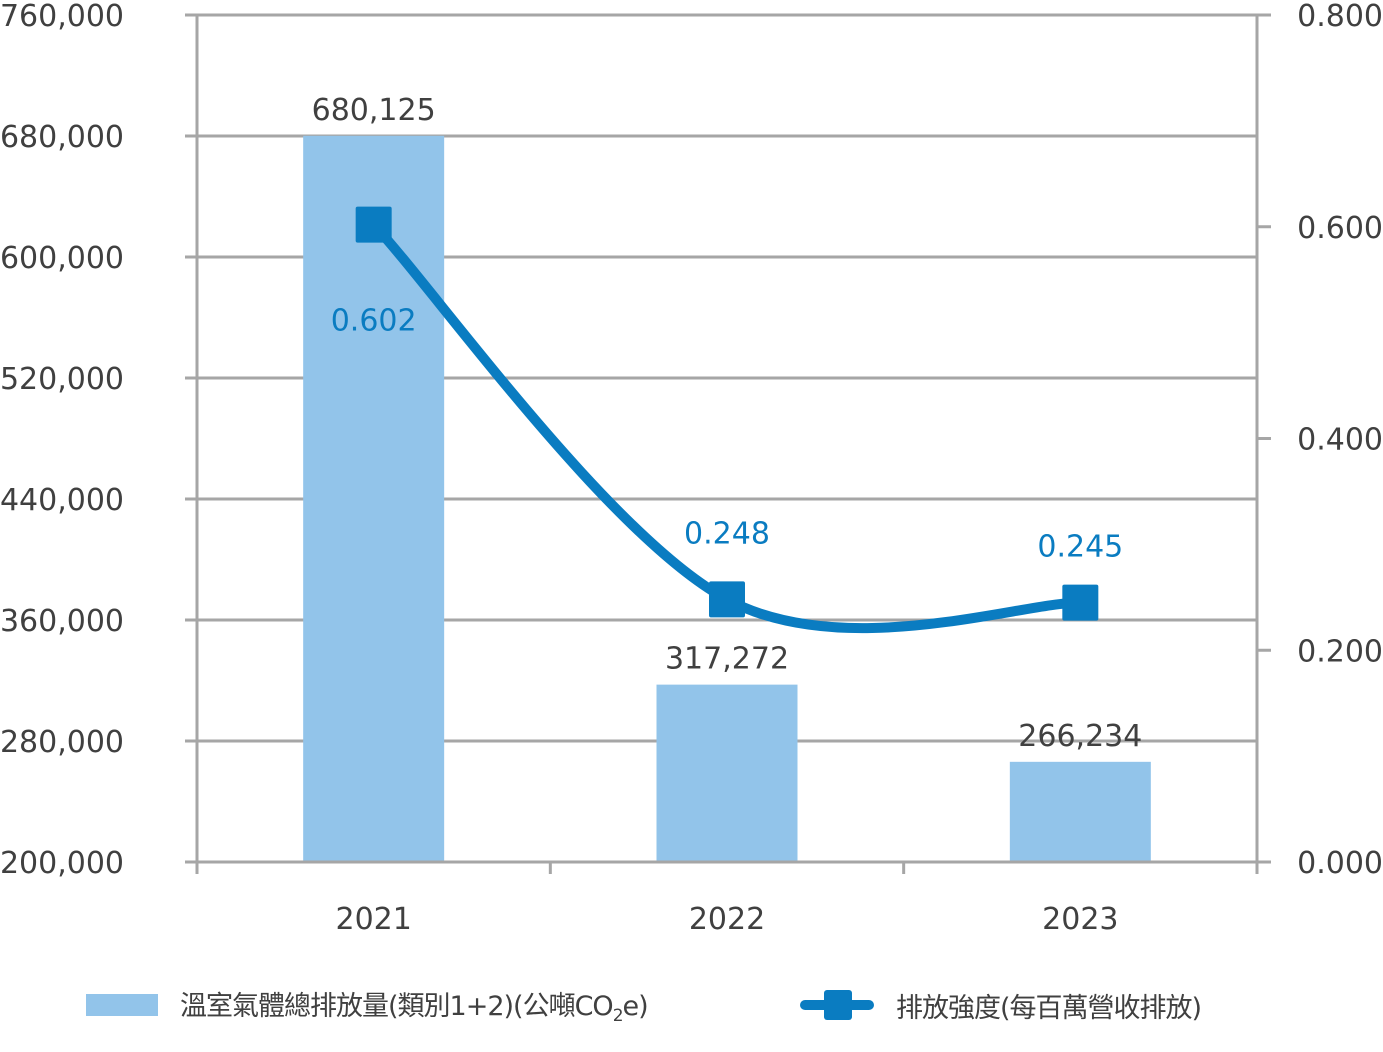 The height and width of the screenshot is (1052, 1383). I want to click on legend-label-emissions: 溫室氣體總排放量(類別1+2)(公噸CO2e), so click(414, 1008).